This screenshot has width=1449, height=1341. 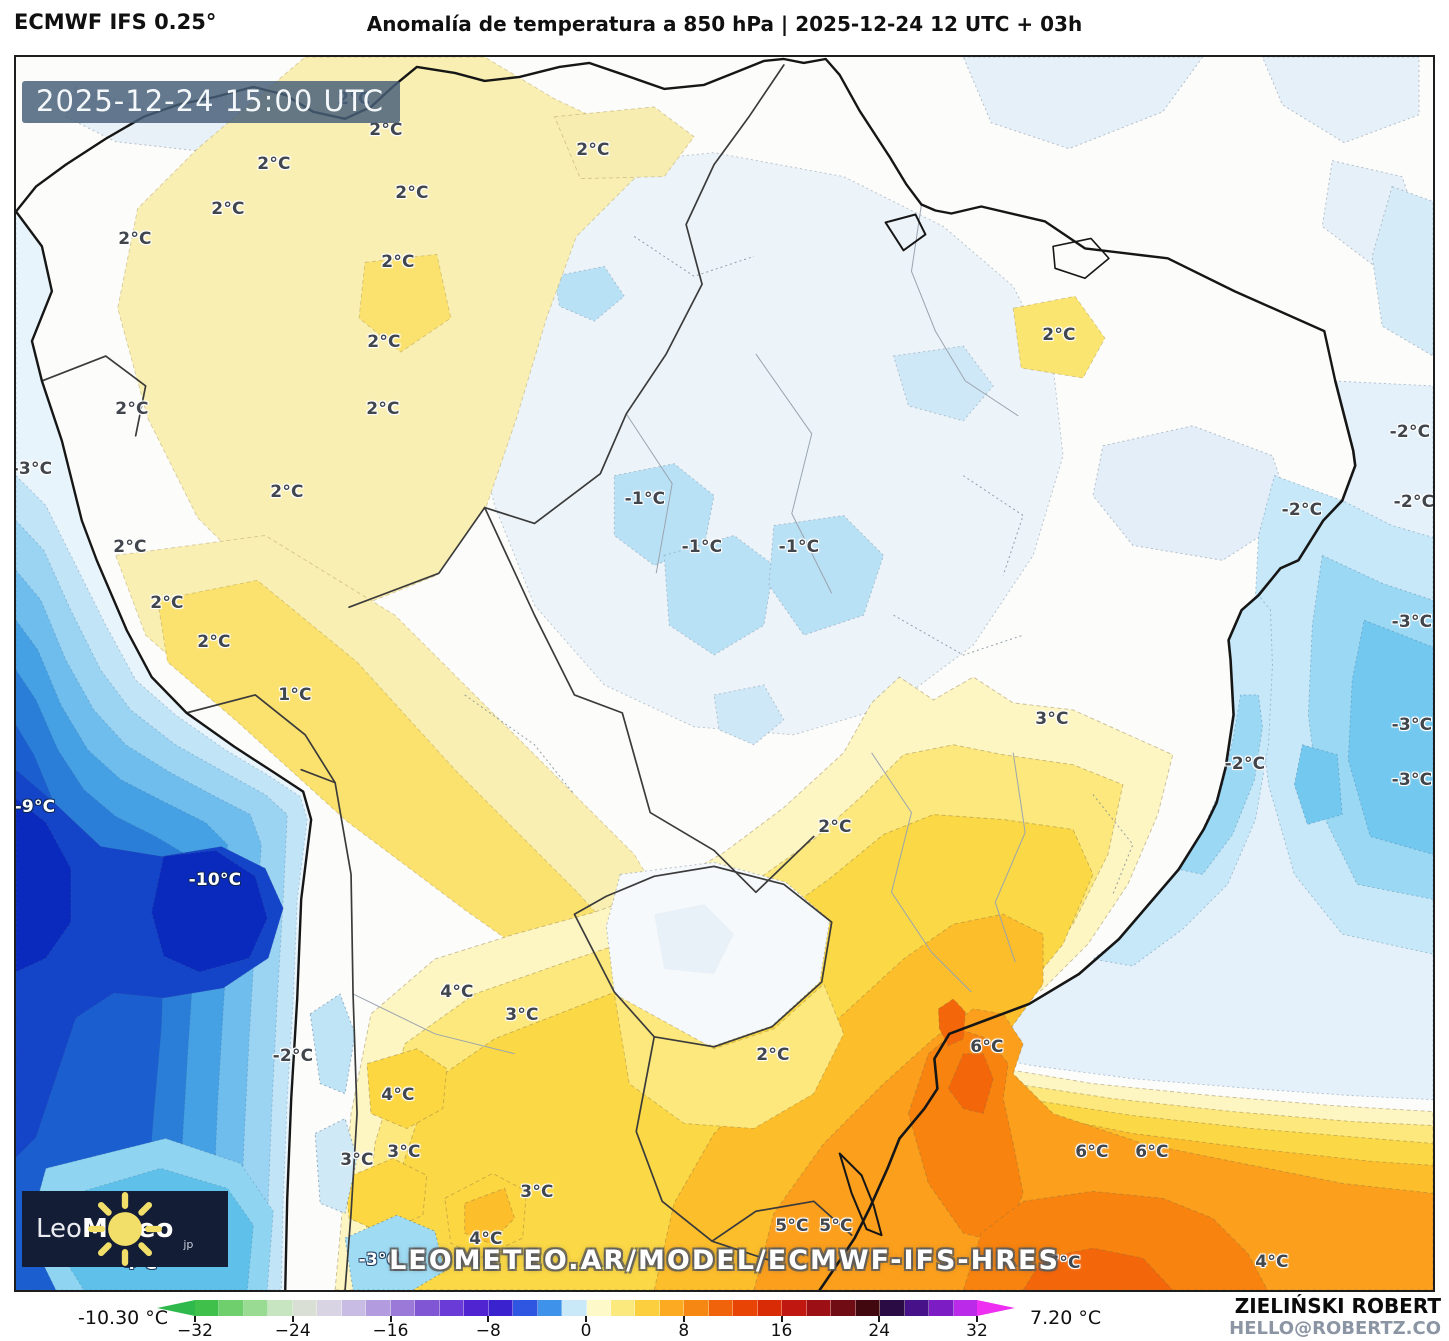 What do you see at coordinates (125, 1229) in the screenshot?
I see `leometeo-logo: LeoMeteo jp` at bounding box center [125, 1229].